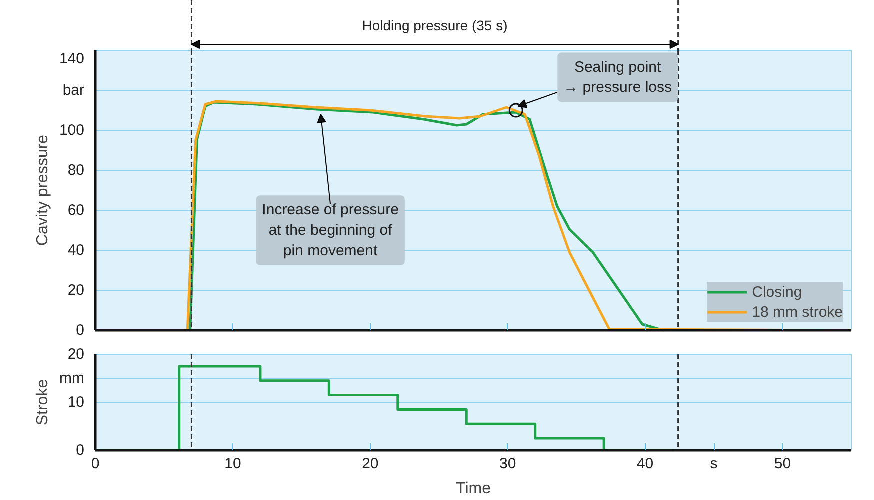 This screenshot has height=500, width=874. What do you see at coordinates (645, 464) in the screenshot?
I see `x-tick-label: 40` at bounding box center [645, 464].